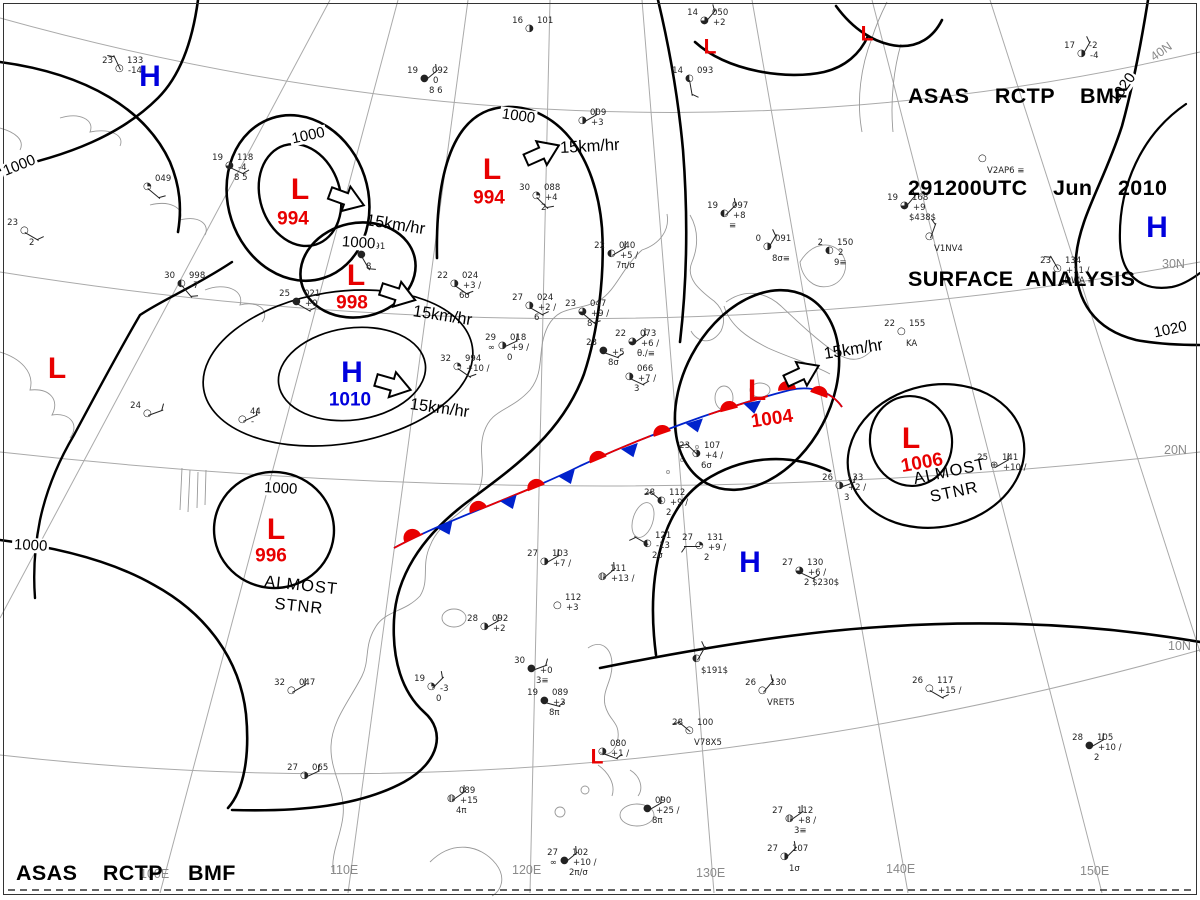  Describe the element at coordinates (554, 713) in the screenshot. I see `station-value: 8π` at that location.